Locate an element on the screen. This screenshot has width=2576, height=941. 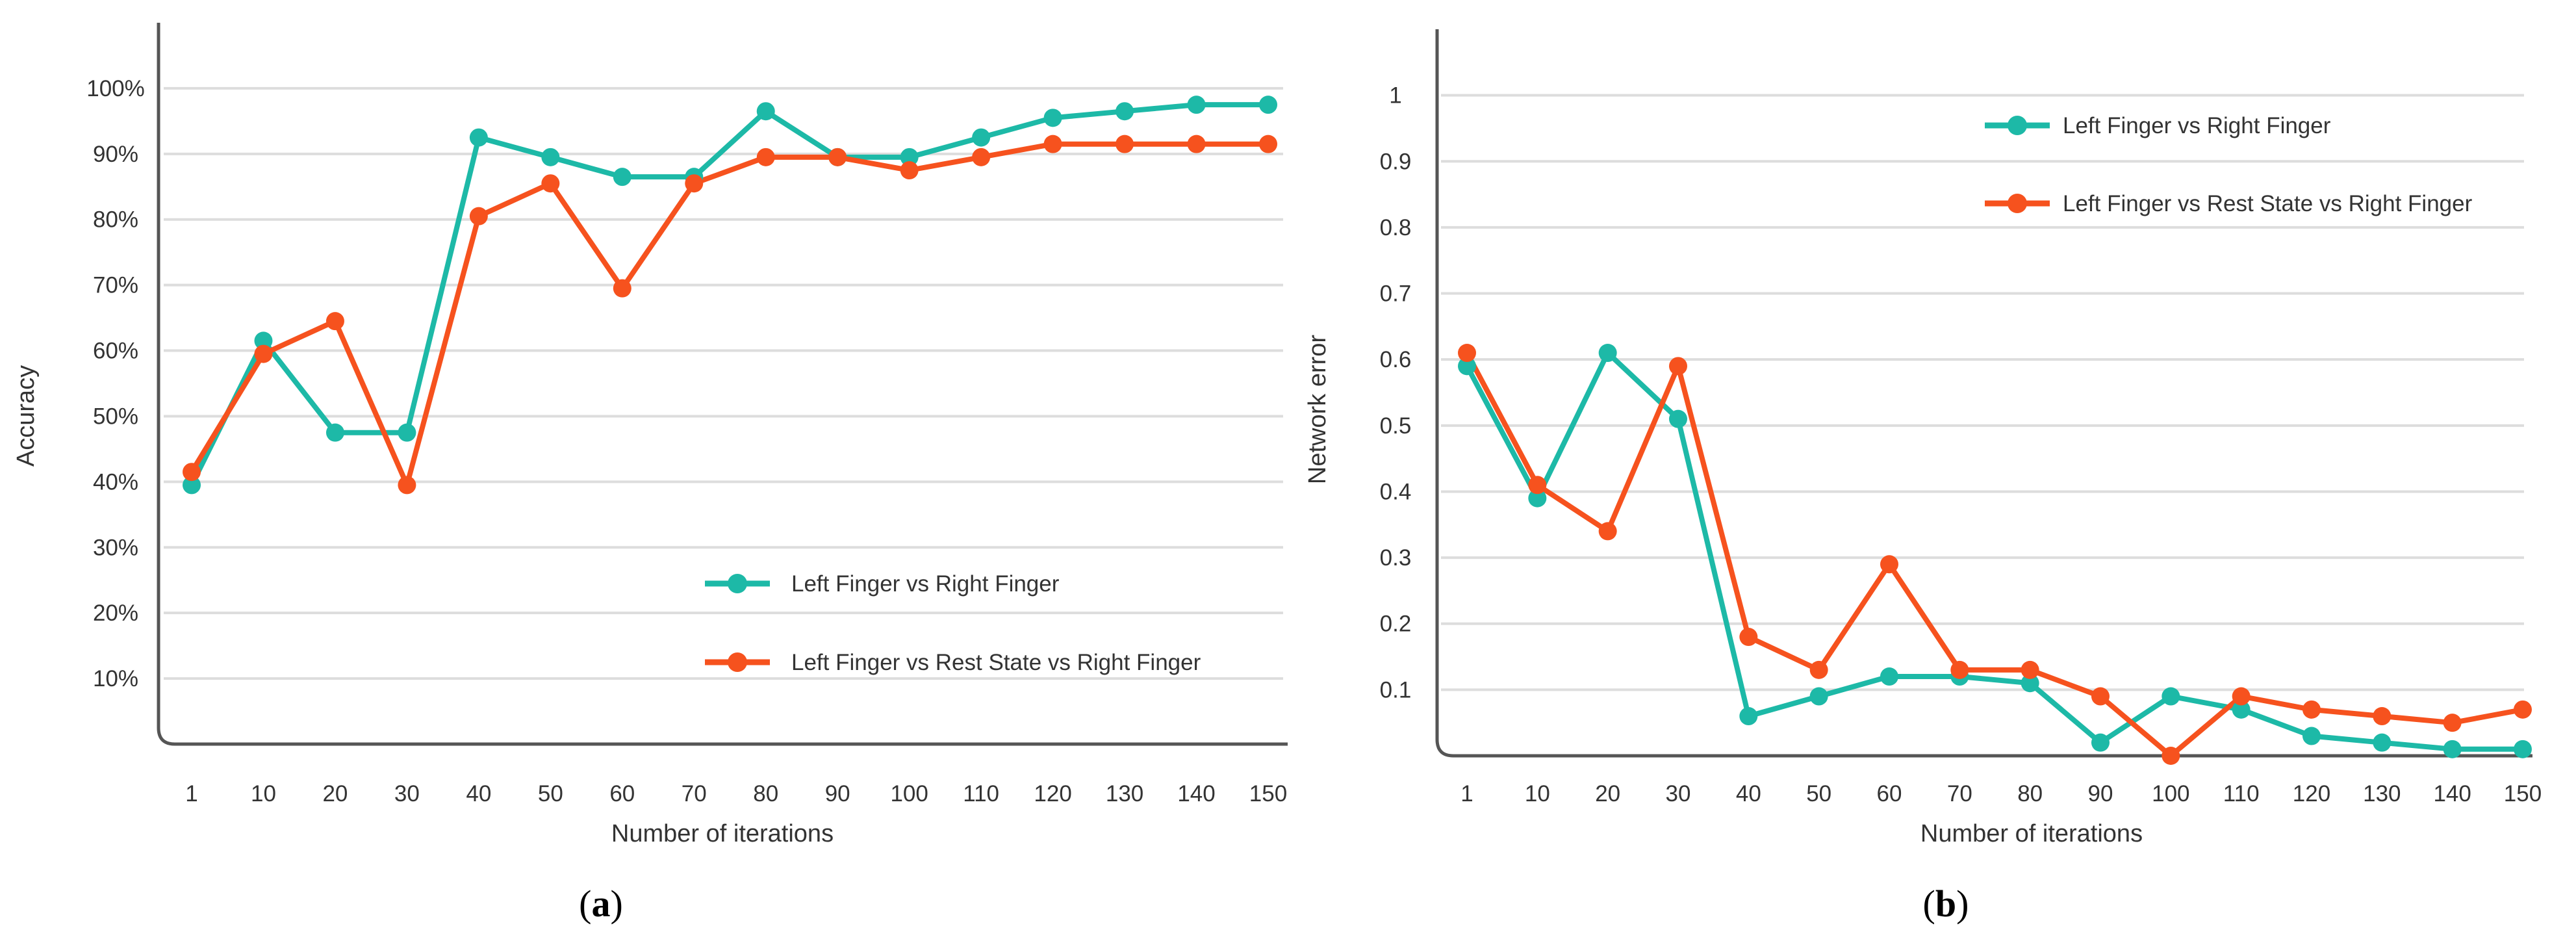
panel-b-x-tick-label: 1 is located at coordinates (1466, 793).